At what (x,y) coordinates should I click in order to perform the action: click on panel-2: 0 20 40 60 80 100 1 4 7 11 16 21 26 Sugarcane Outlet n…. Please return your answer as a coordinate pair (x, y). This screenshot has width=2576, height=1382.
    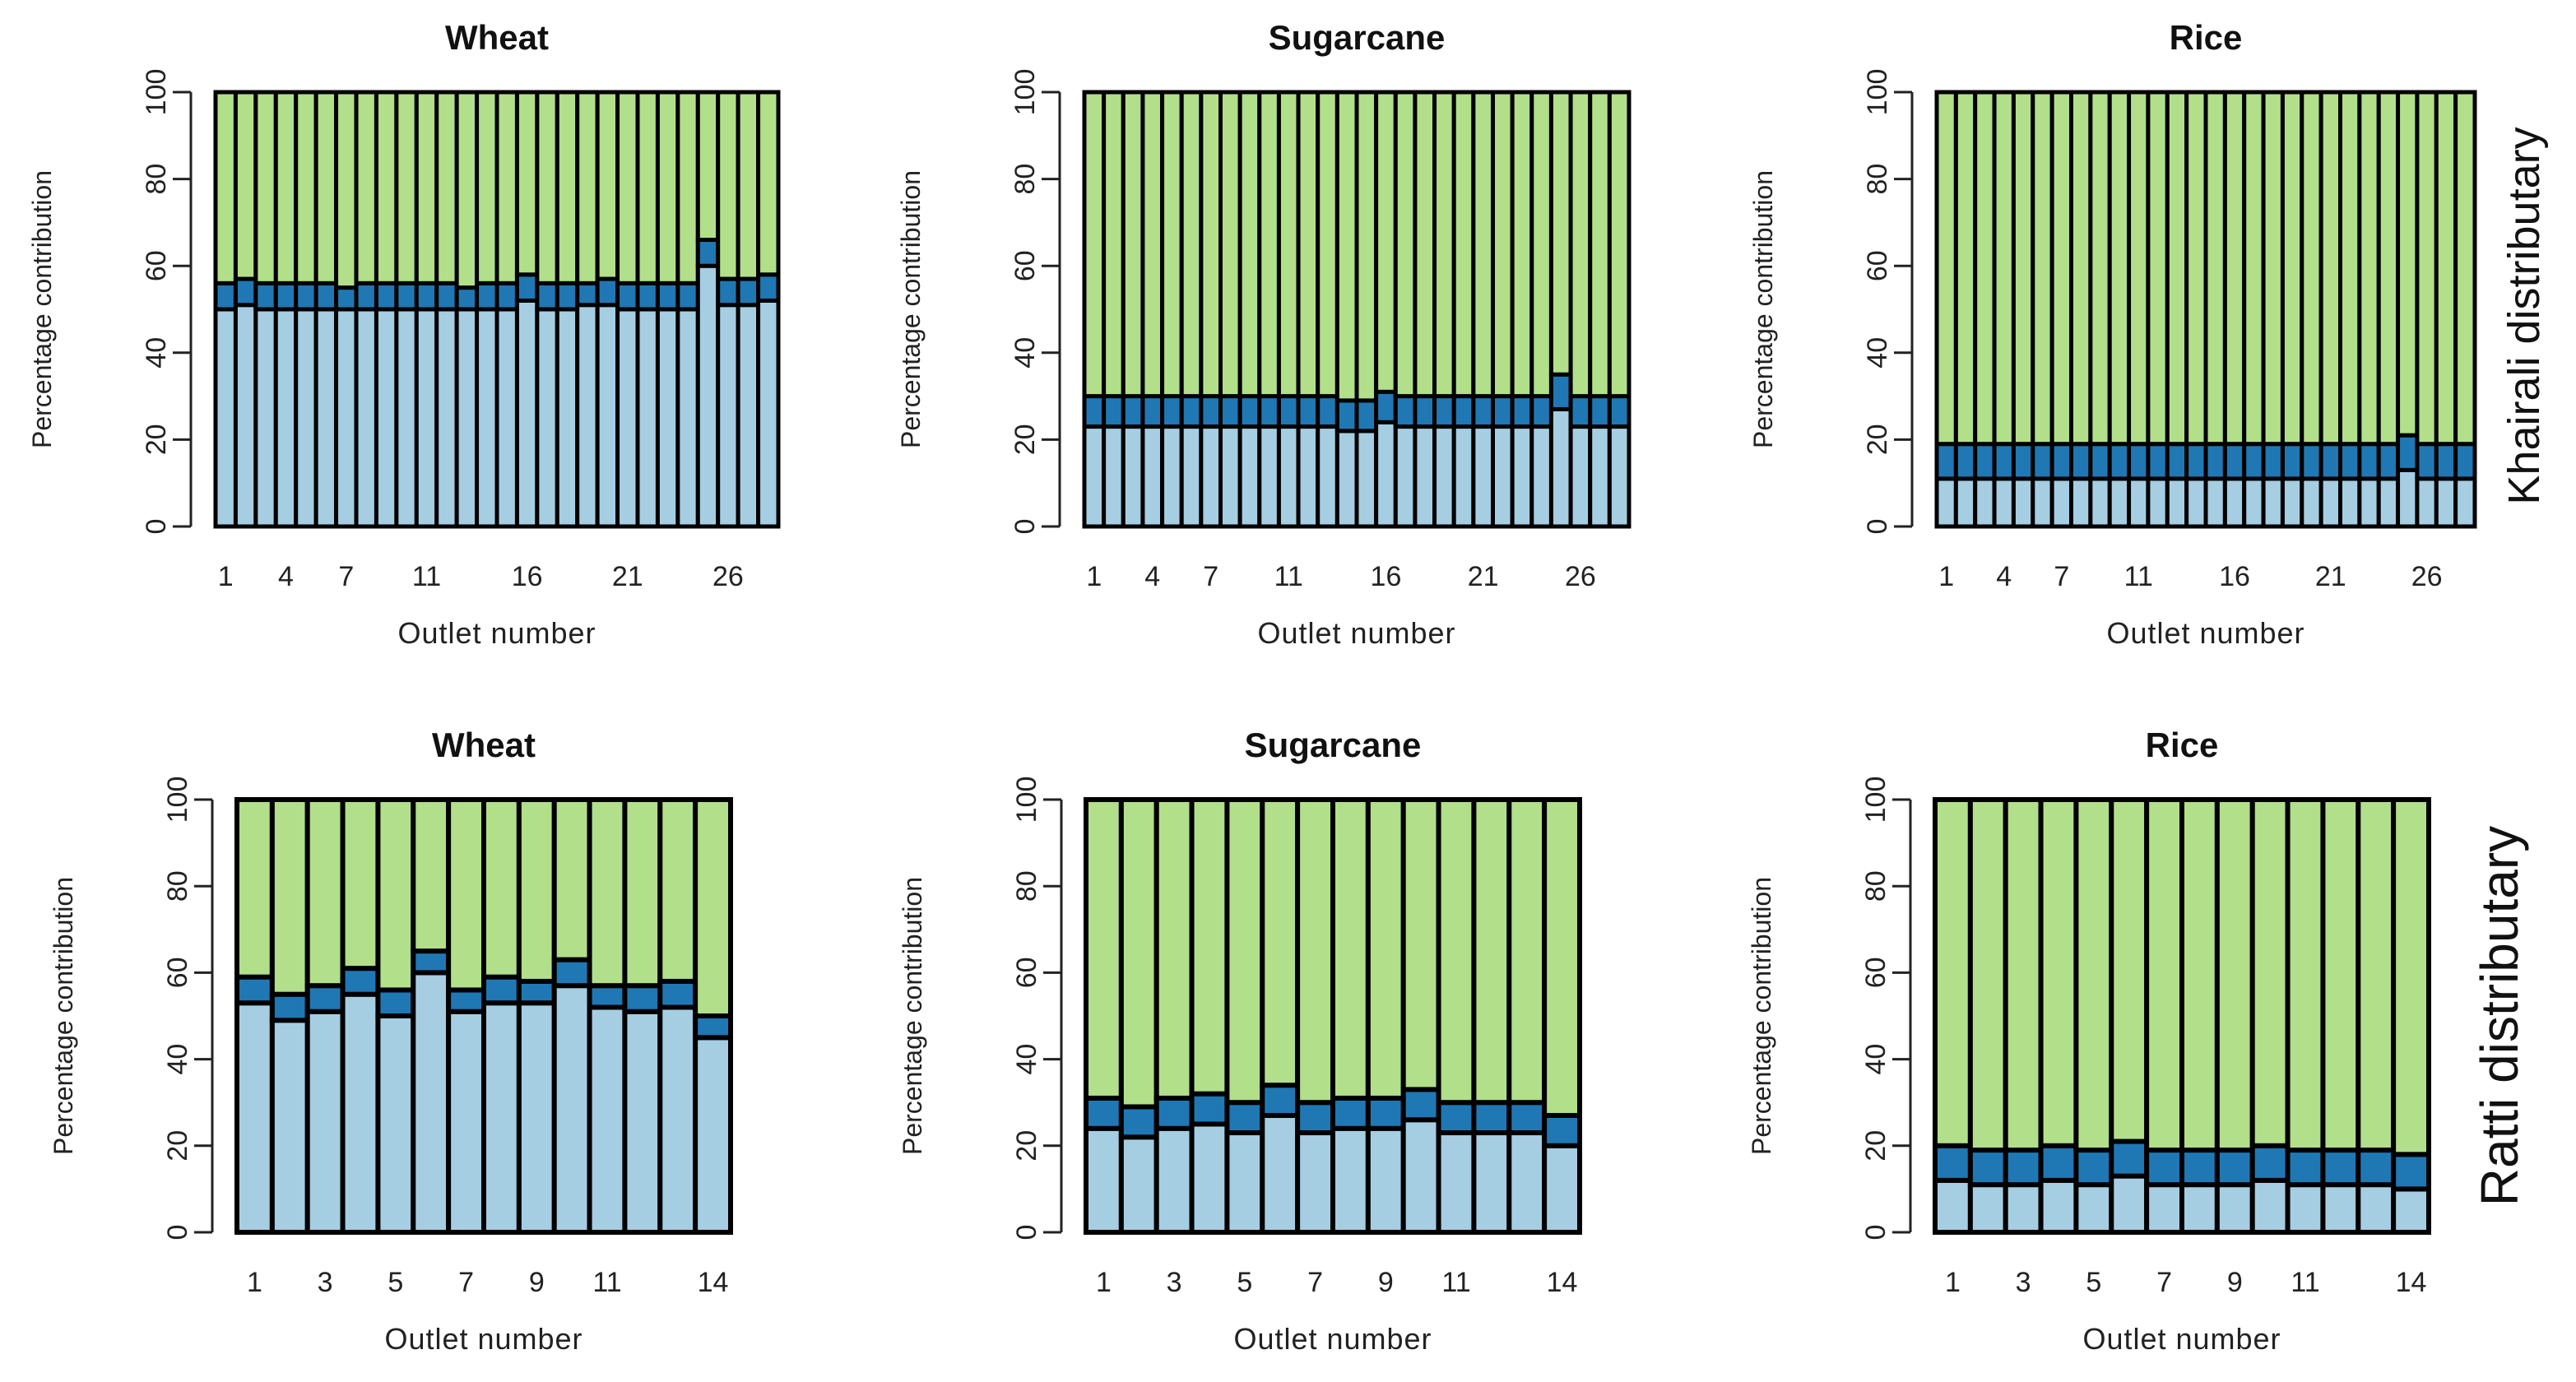
    Looking at the image, I should click on (1263, 334).